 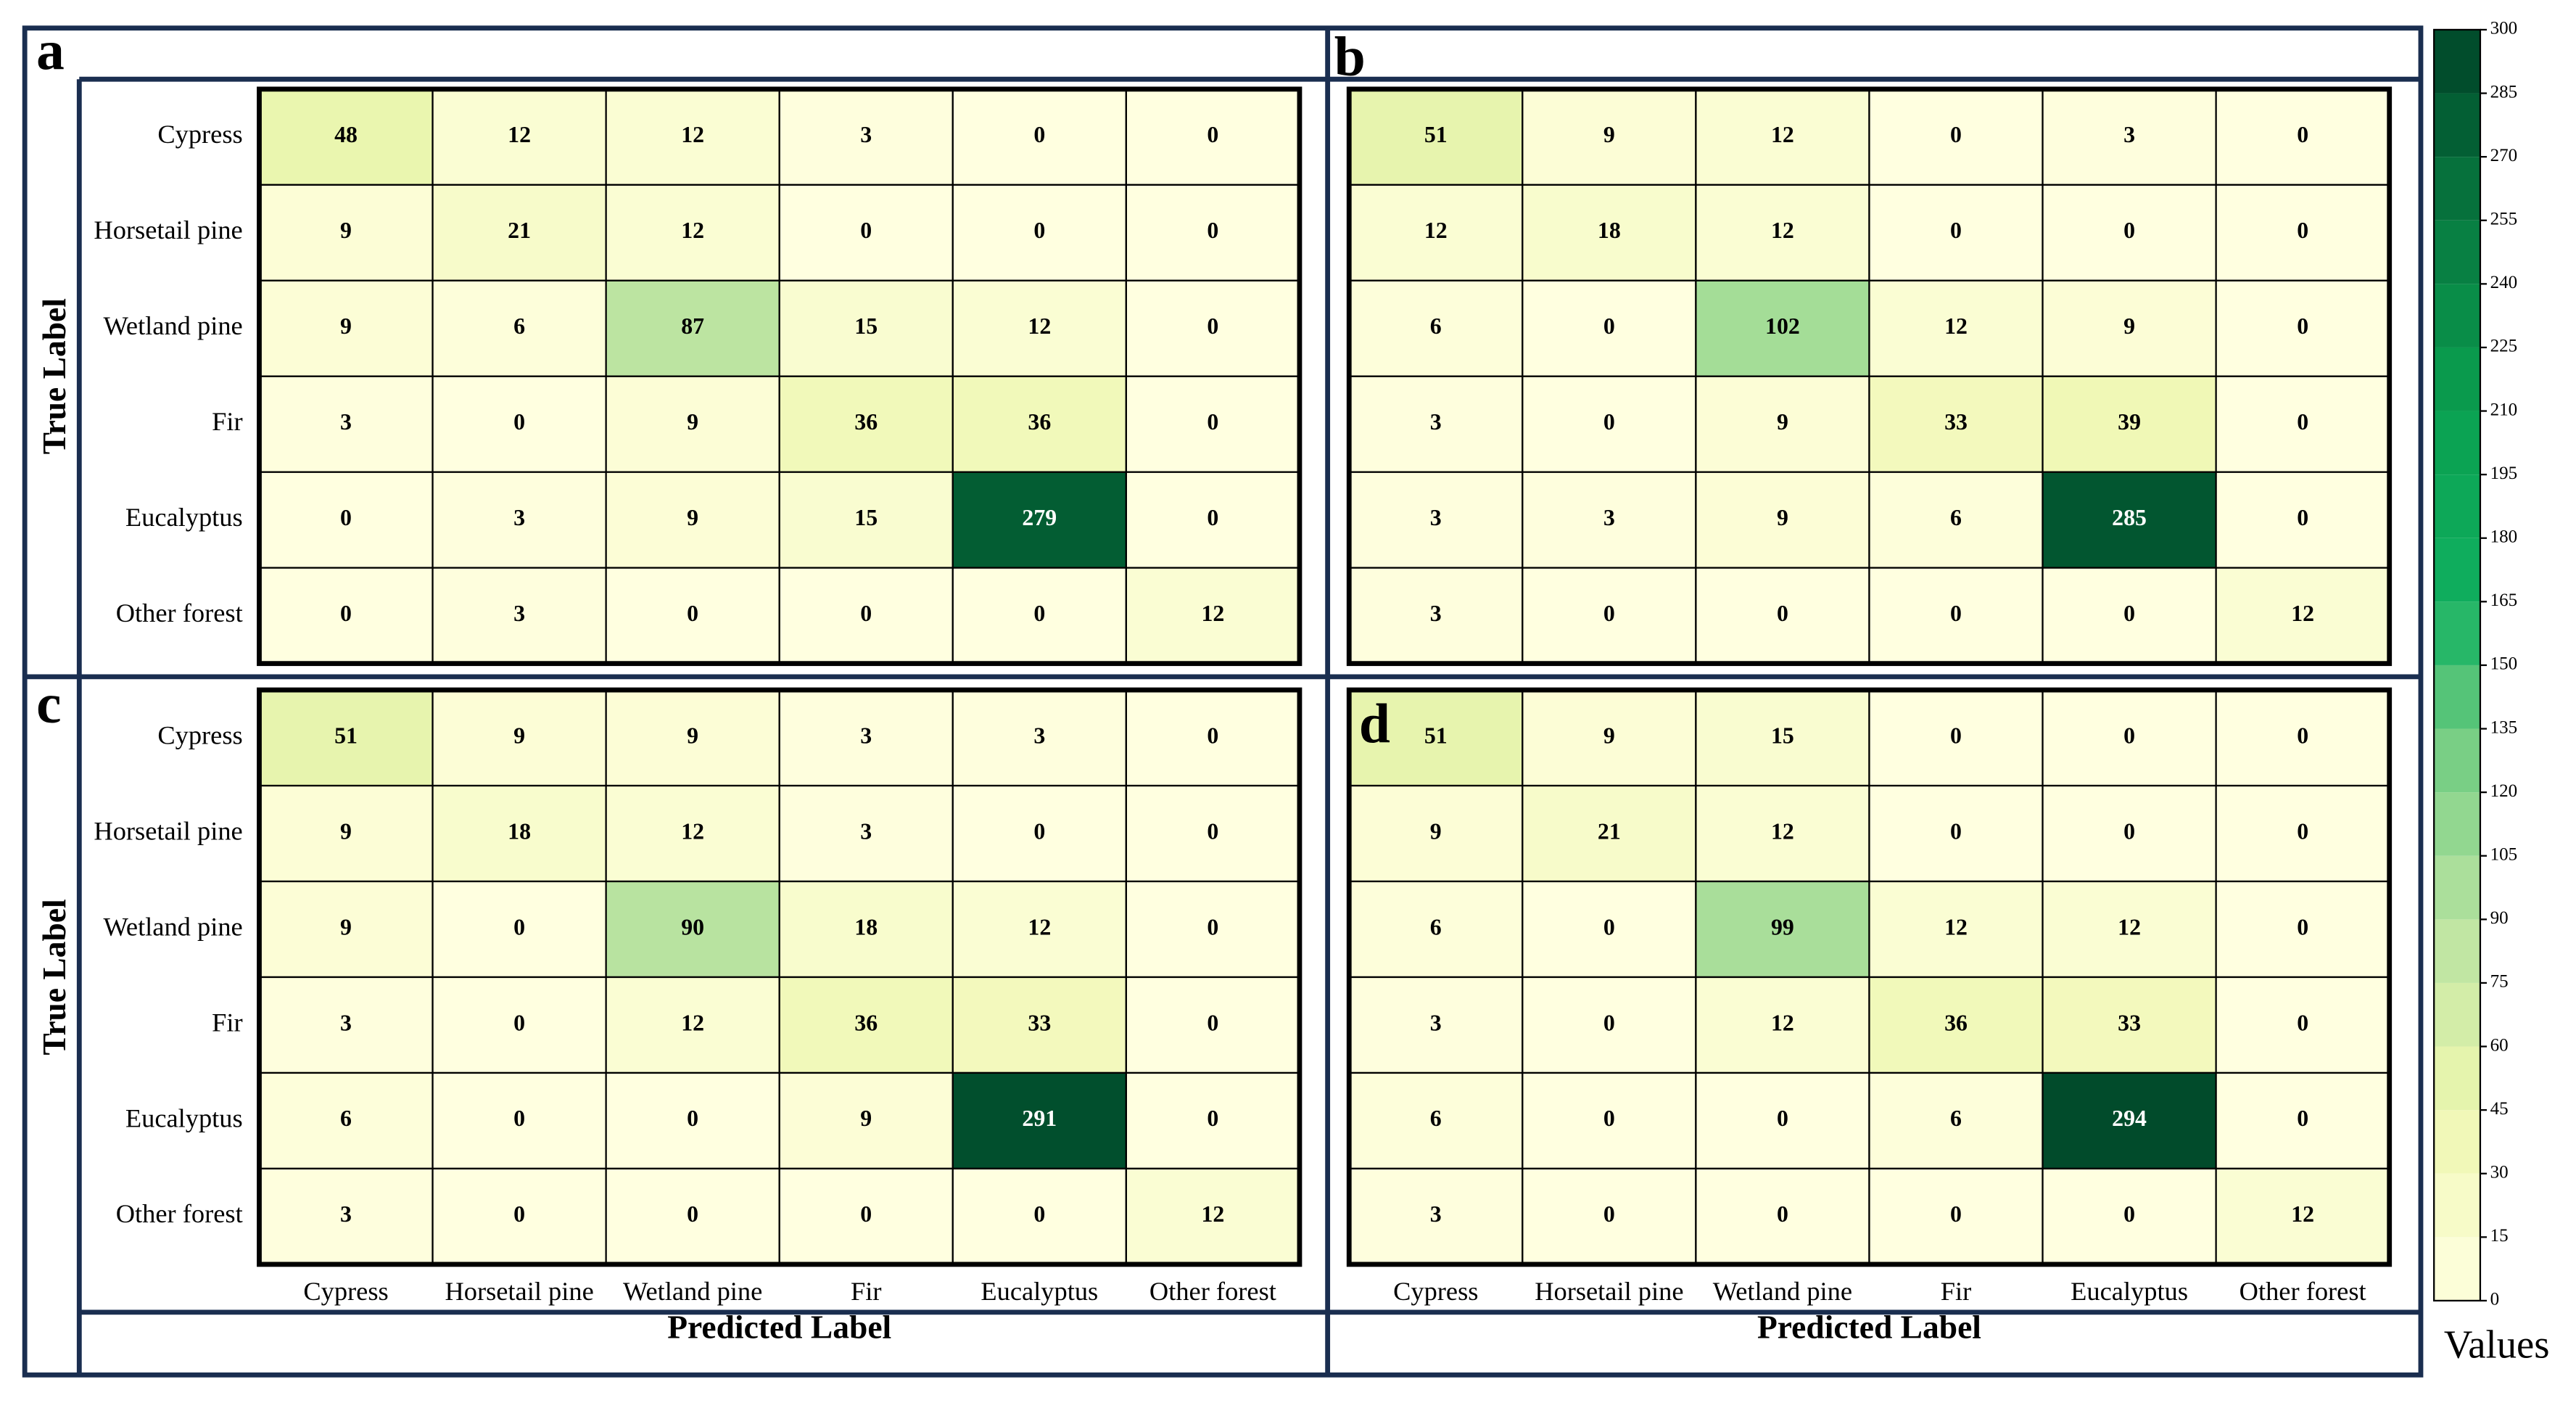 What do you see at coordinates (1956, 422) in the screenshot?
I see `cell-value: 33` at bounding box center [1956, 422].